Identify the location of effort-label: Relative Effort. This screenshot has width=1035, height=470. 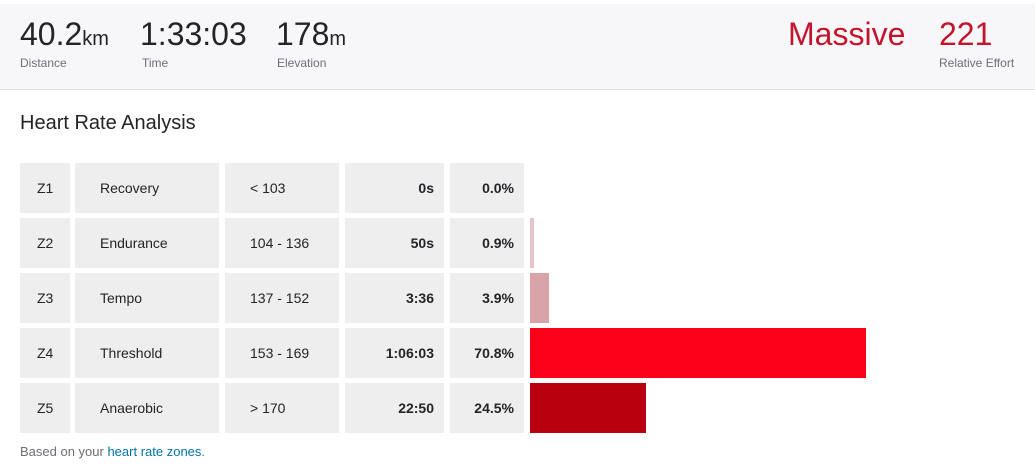
(977, 63).